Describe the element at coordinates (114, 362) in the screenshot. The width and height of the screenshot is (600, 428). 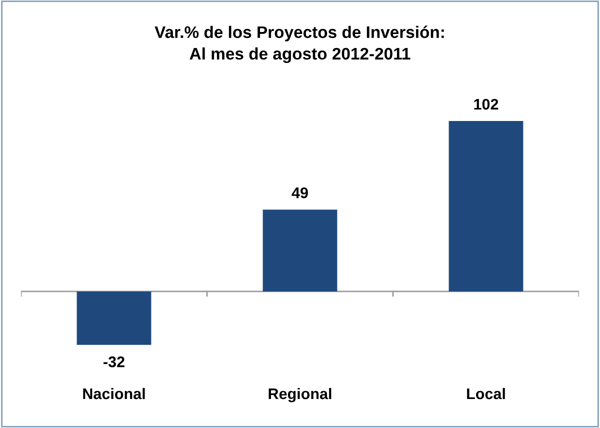
I see `data-label: -32` at that location.